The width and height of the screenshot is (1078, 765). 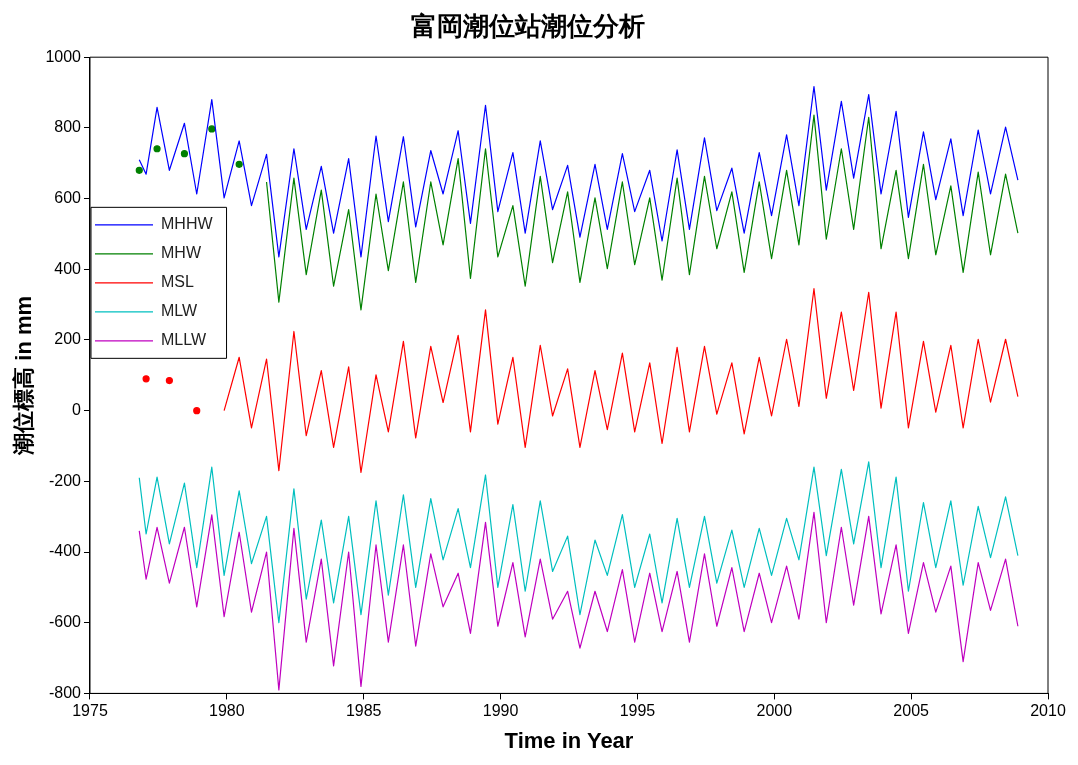 I want to click on y-tick-label: 1000, so click(x=63, y=56).